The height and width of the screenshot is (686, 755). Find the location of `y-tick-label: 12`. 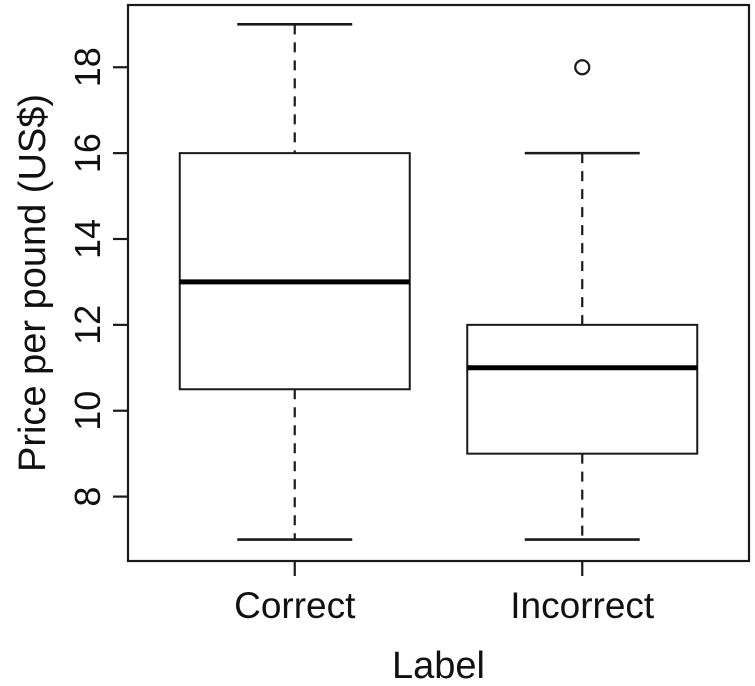

y-tick-label: 12 is located at coordinates (87, 325).